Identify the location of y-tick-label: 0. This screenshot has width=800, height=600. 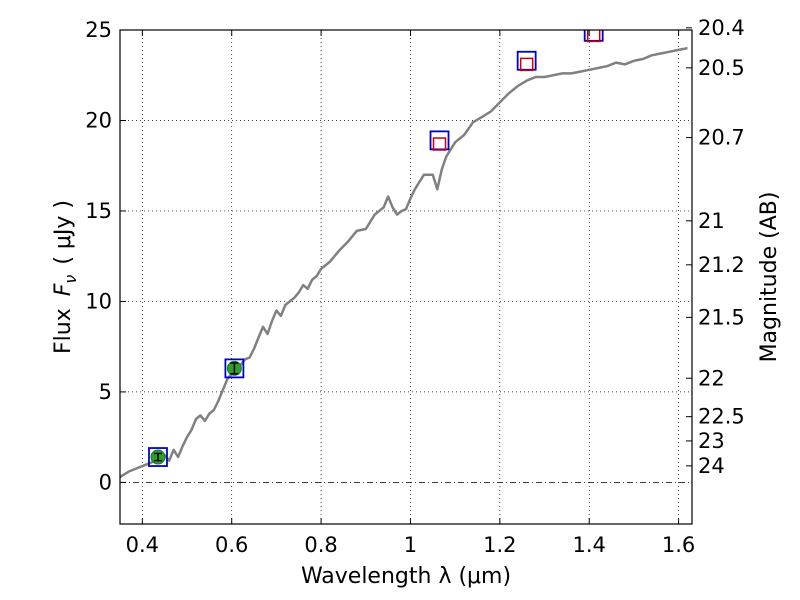
(105, 482).